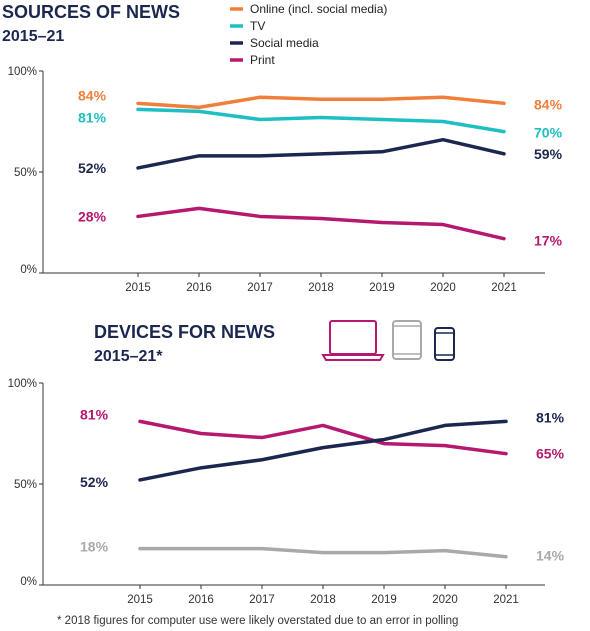 The image size is (590, 631). I want to click on chart1-title: SOURCES OF NEWS, so click(91, 12).